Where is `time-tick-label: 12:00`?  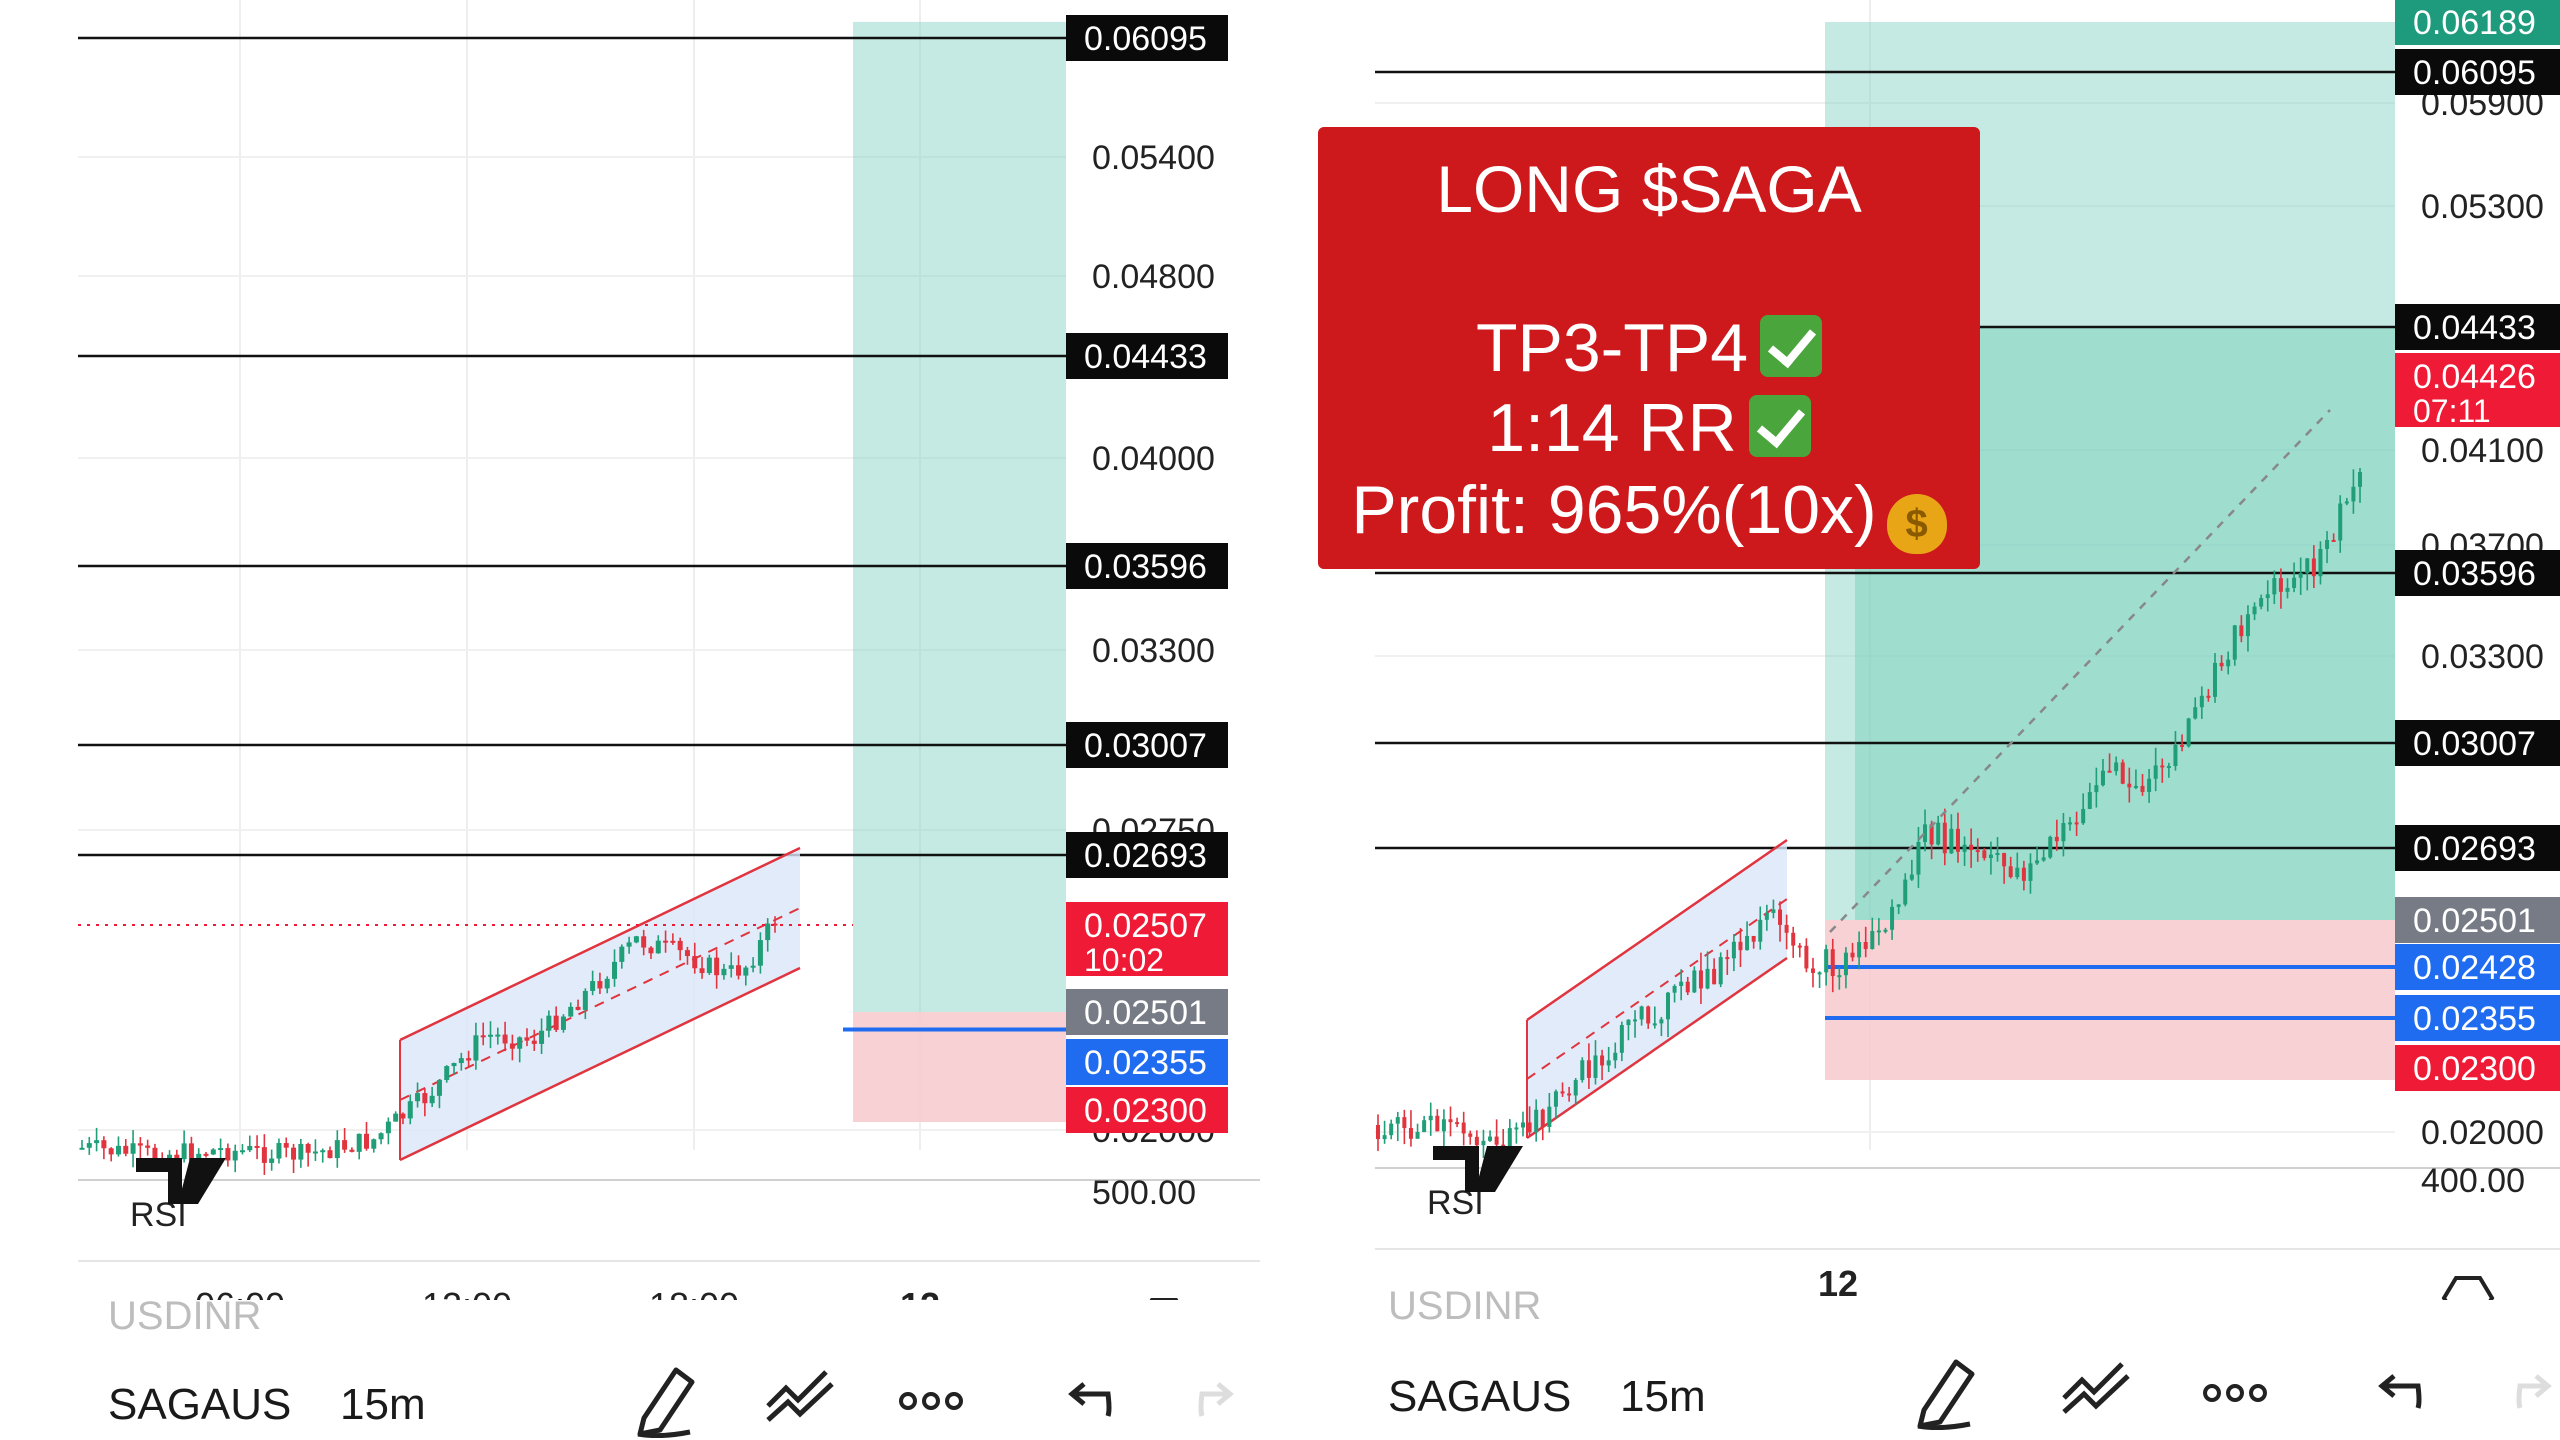
time-tick-label: 12:00 is located at coordinates (467, 1292).